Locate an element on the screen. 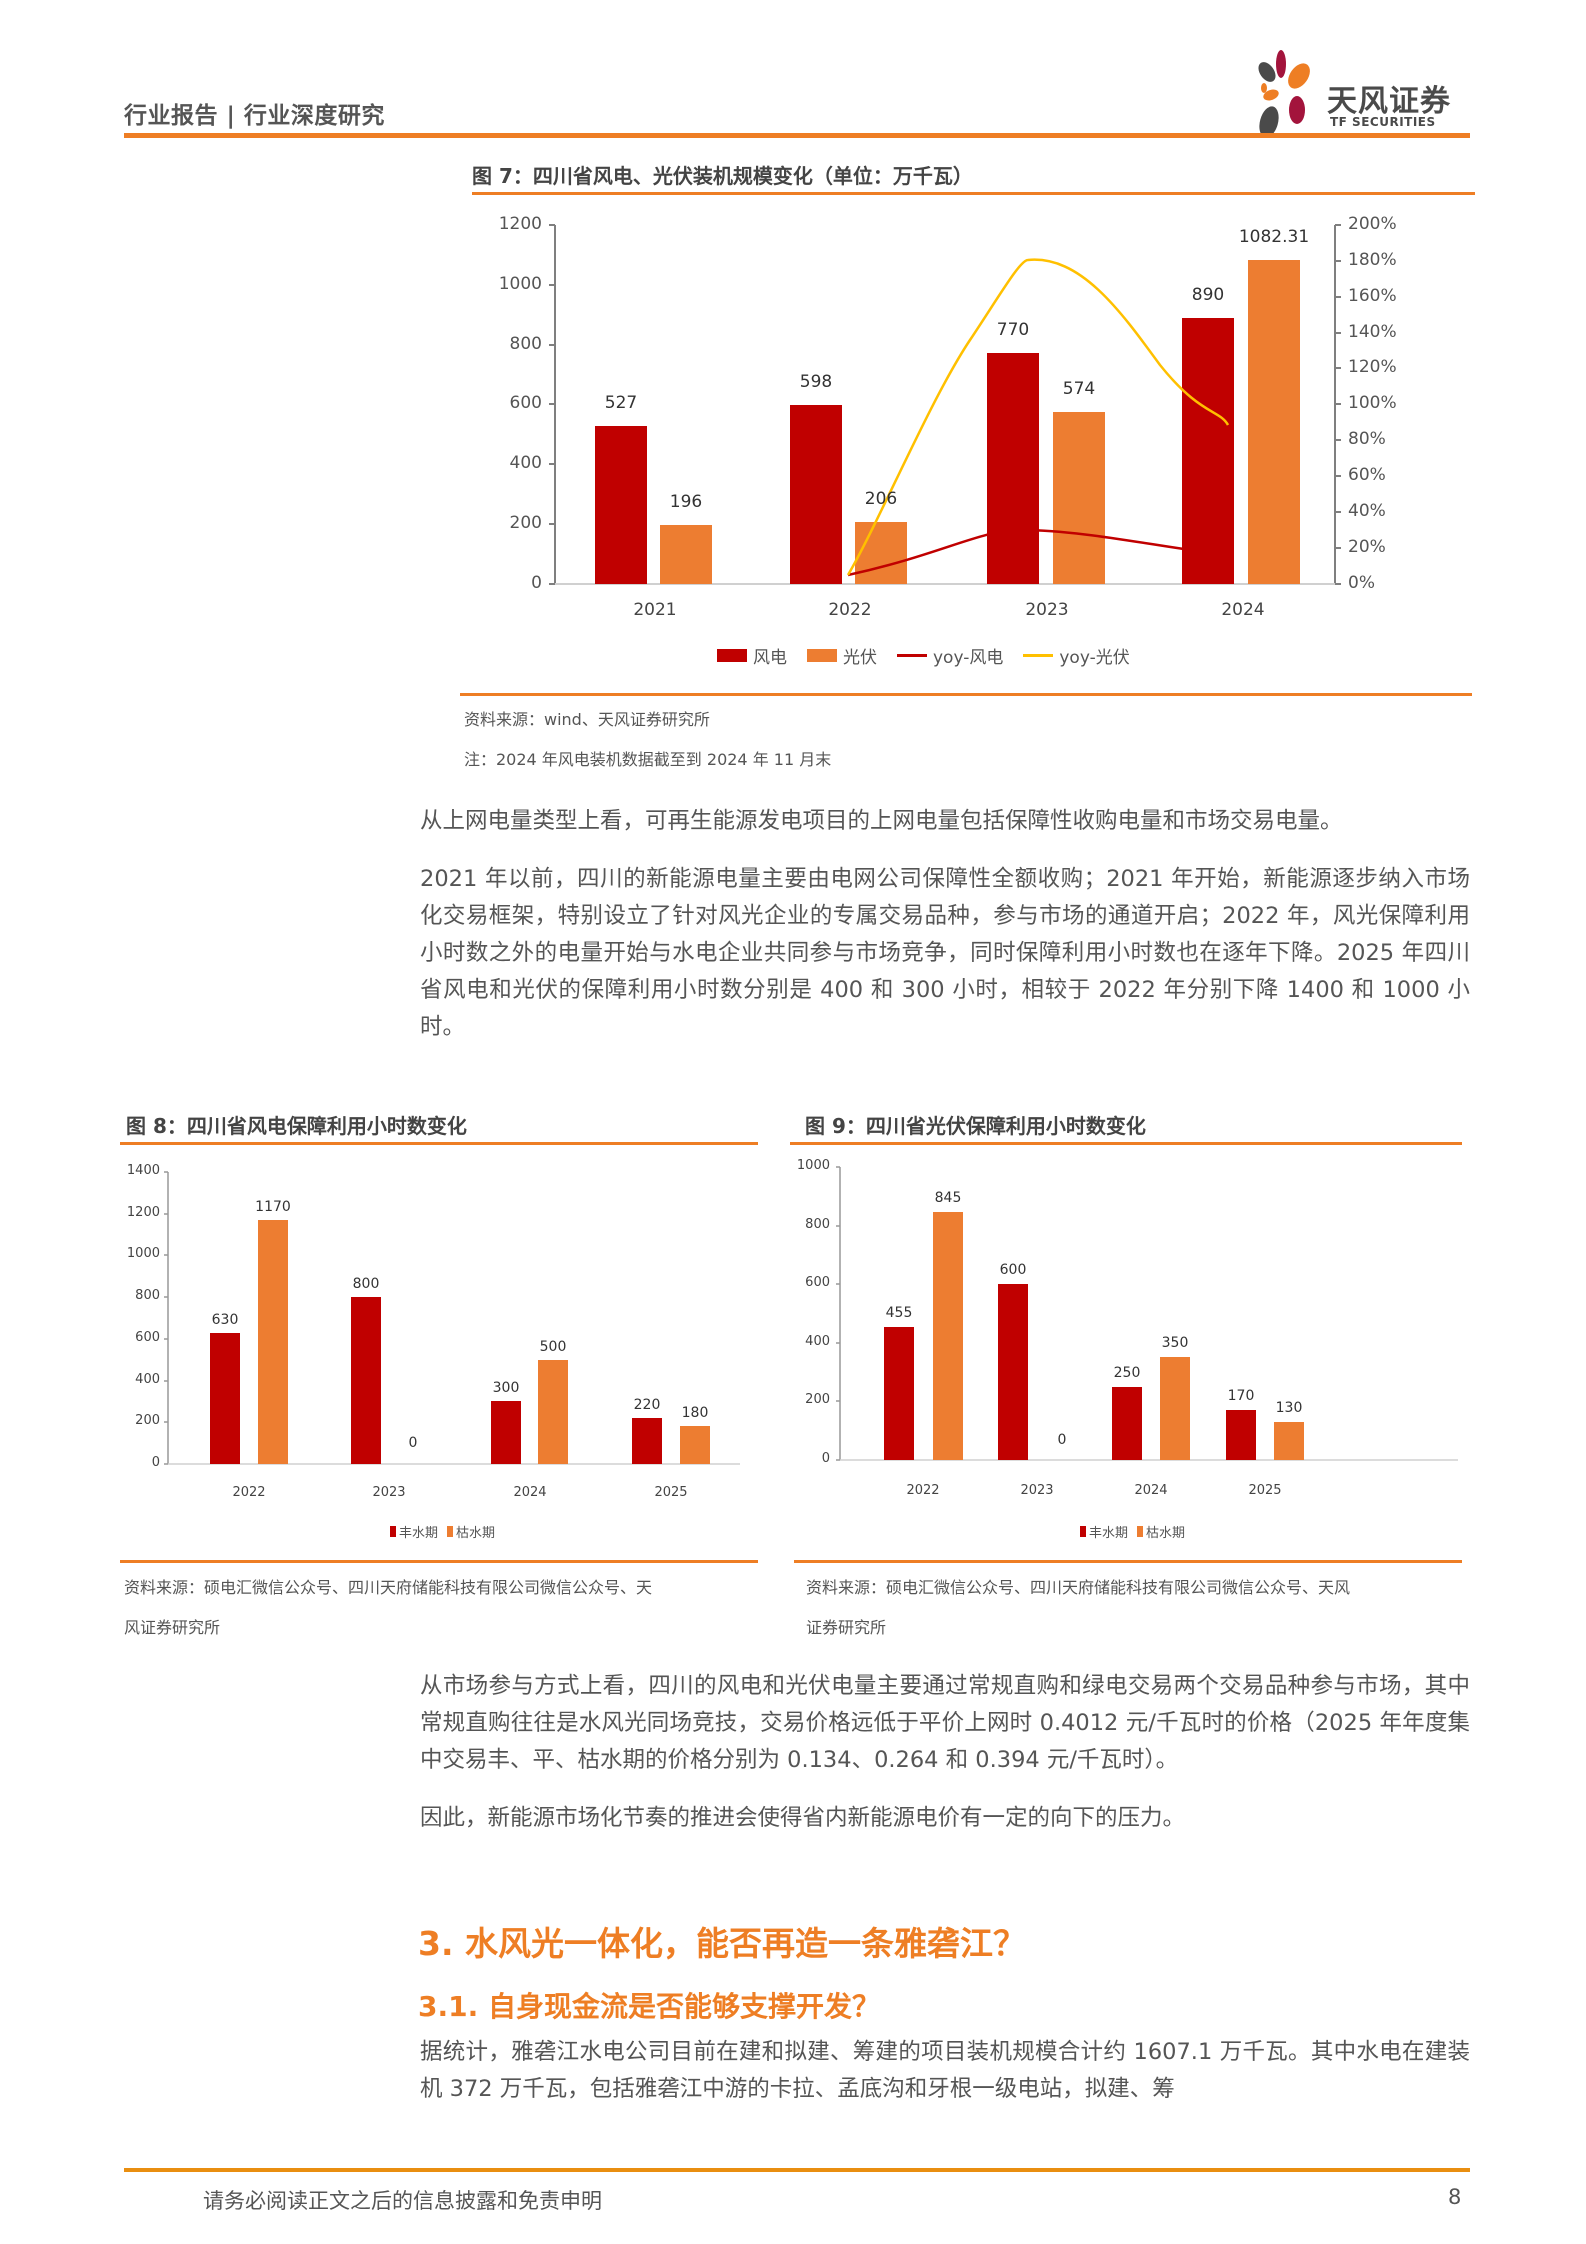 This screenshot has height=2244, width=1586. y2-tick: 120% is located at coordinates (1372, 367).